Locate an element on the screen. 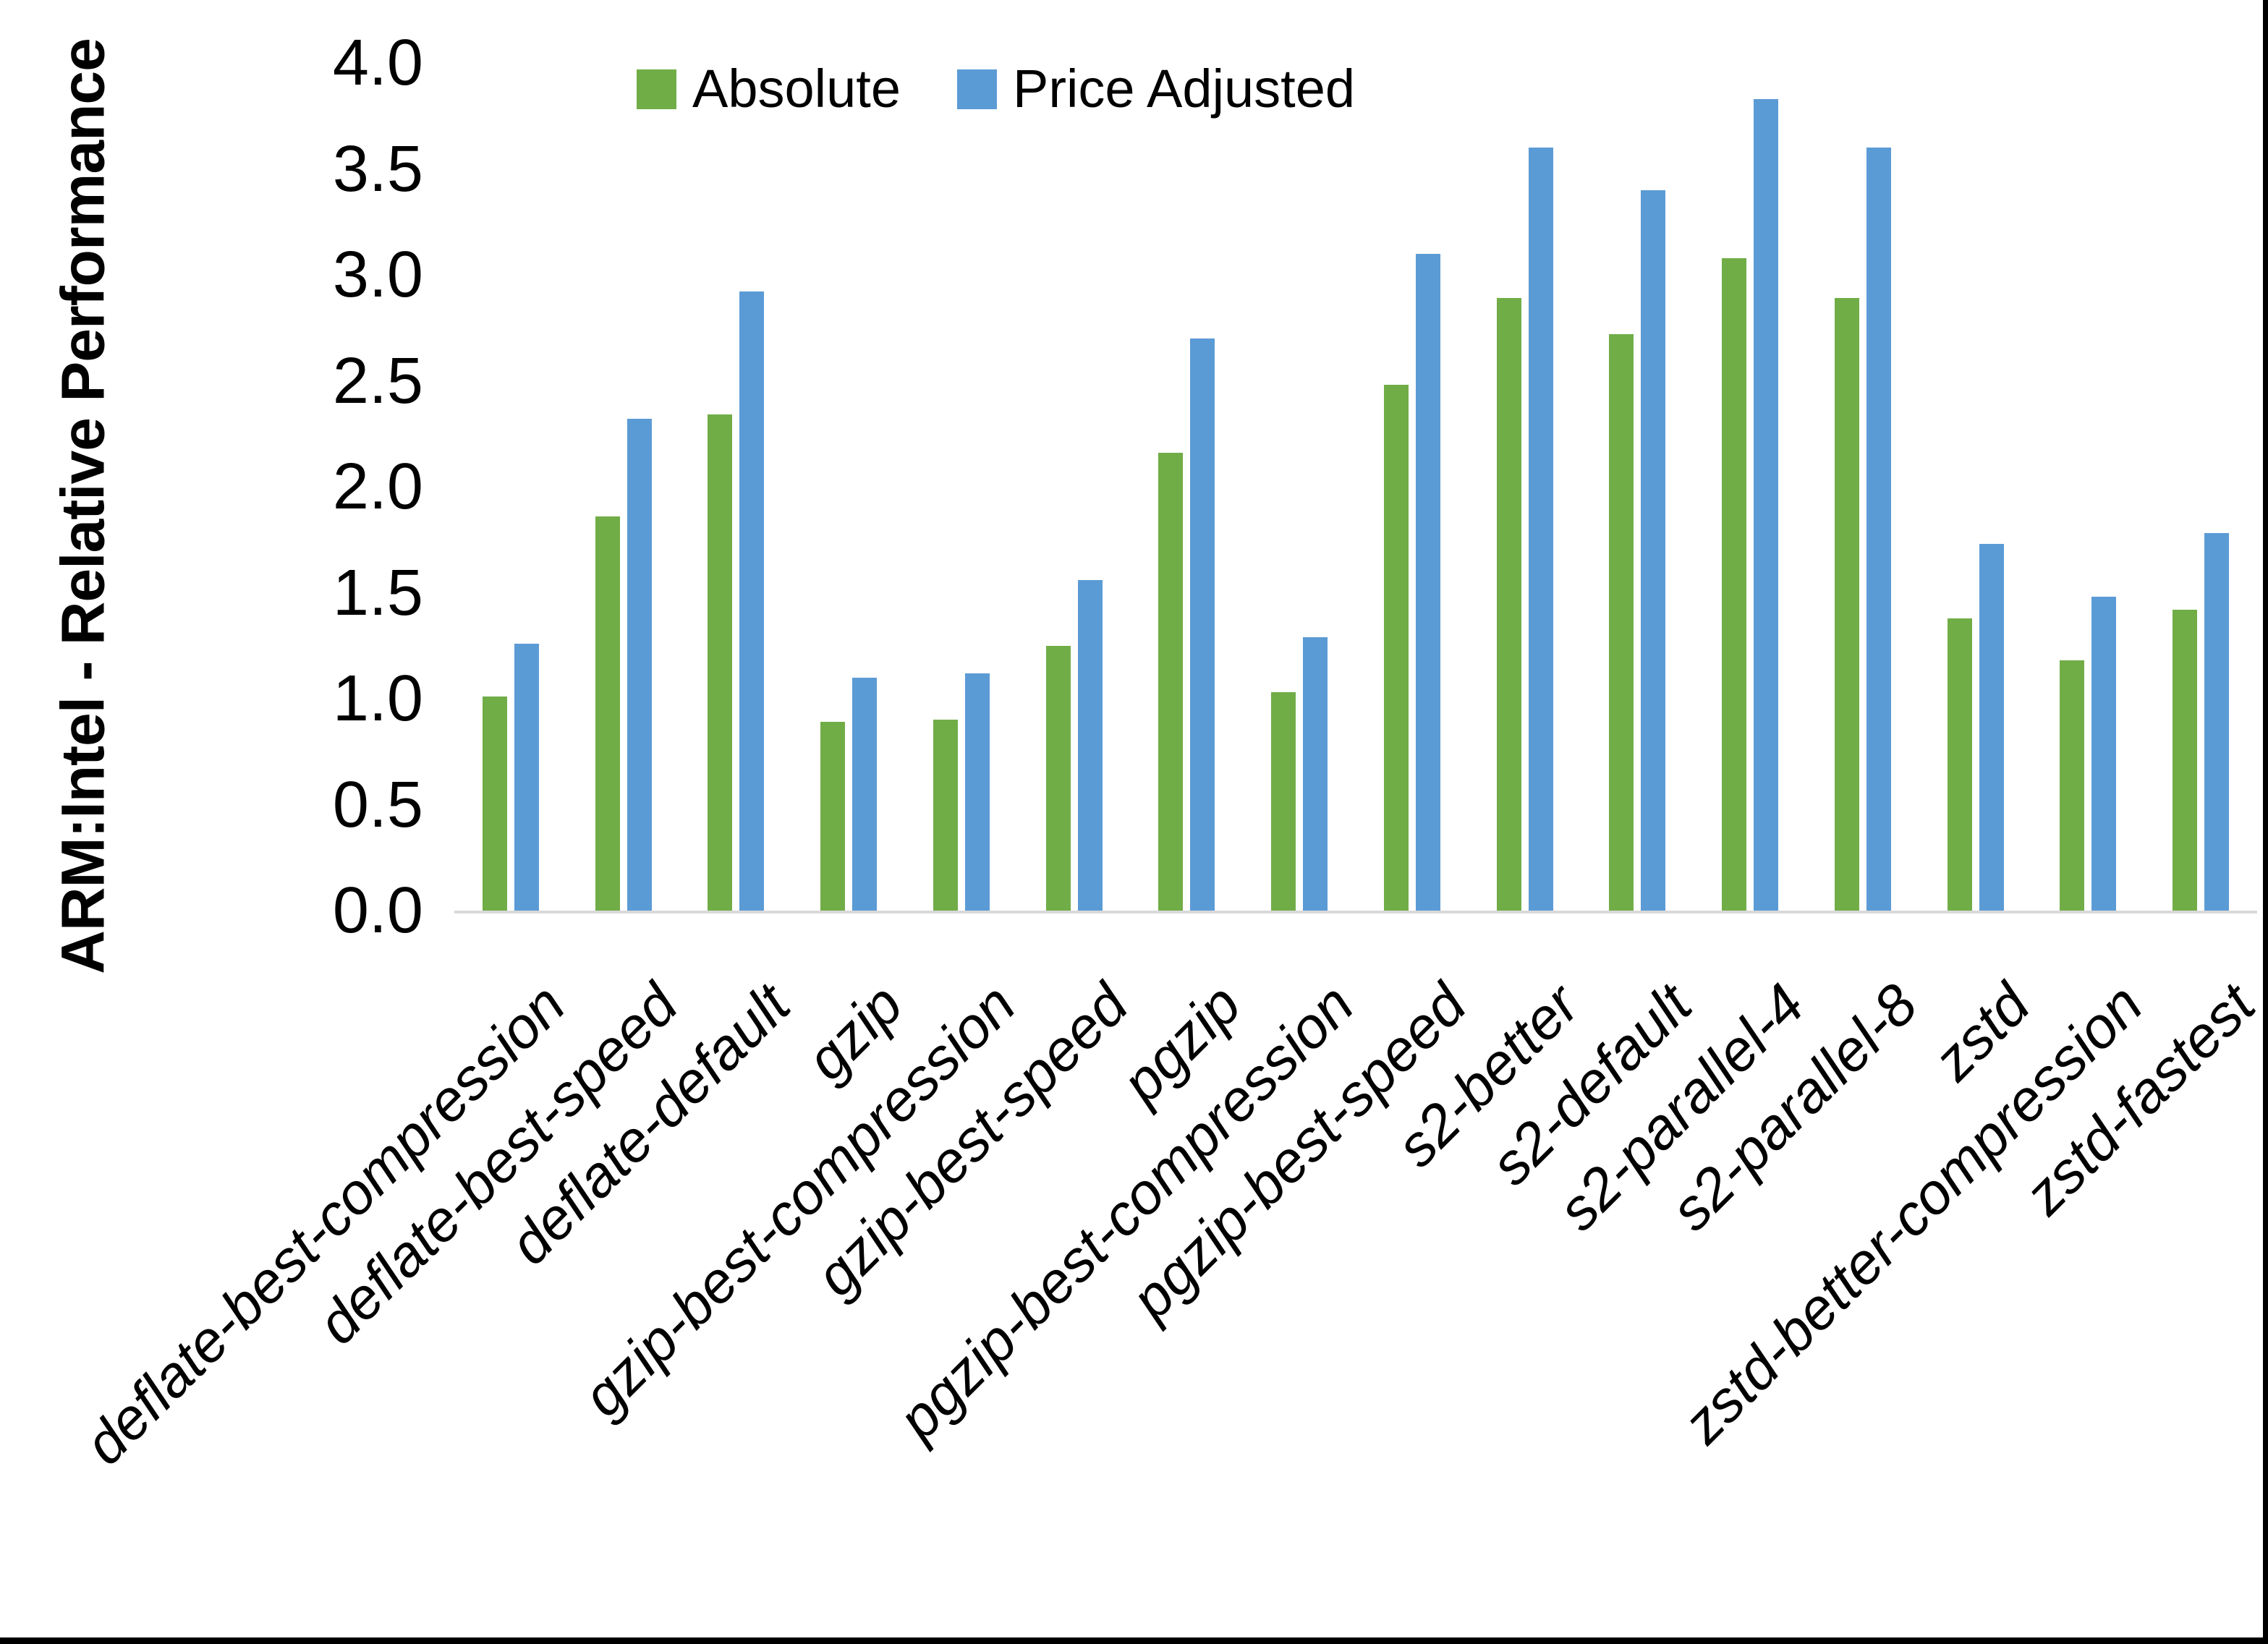 The height and width of the screenshot is (1644, 2268). bar-group-pgzip is located at coordinates (1187, 487).